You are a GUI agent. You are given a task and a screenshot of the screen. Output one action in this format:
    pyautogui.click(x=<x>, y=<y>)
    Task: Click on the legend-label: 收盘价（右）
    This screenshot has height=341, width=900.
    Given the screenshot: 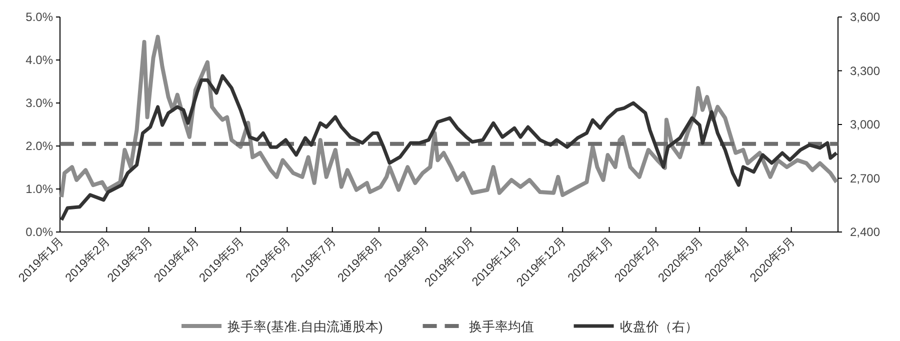 What is the action you would take?
    pyautogui.click(x=659, y=326)
    